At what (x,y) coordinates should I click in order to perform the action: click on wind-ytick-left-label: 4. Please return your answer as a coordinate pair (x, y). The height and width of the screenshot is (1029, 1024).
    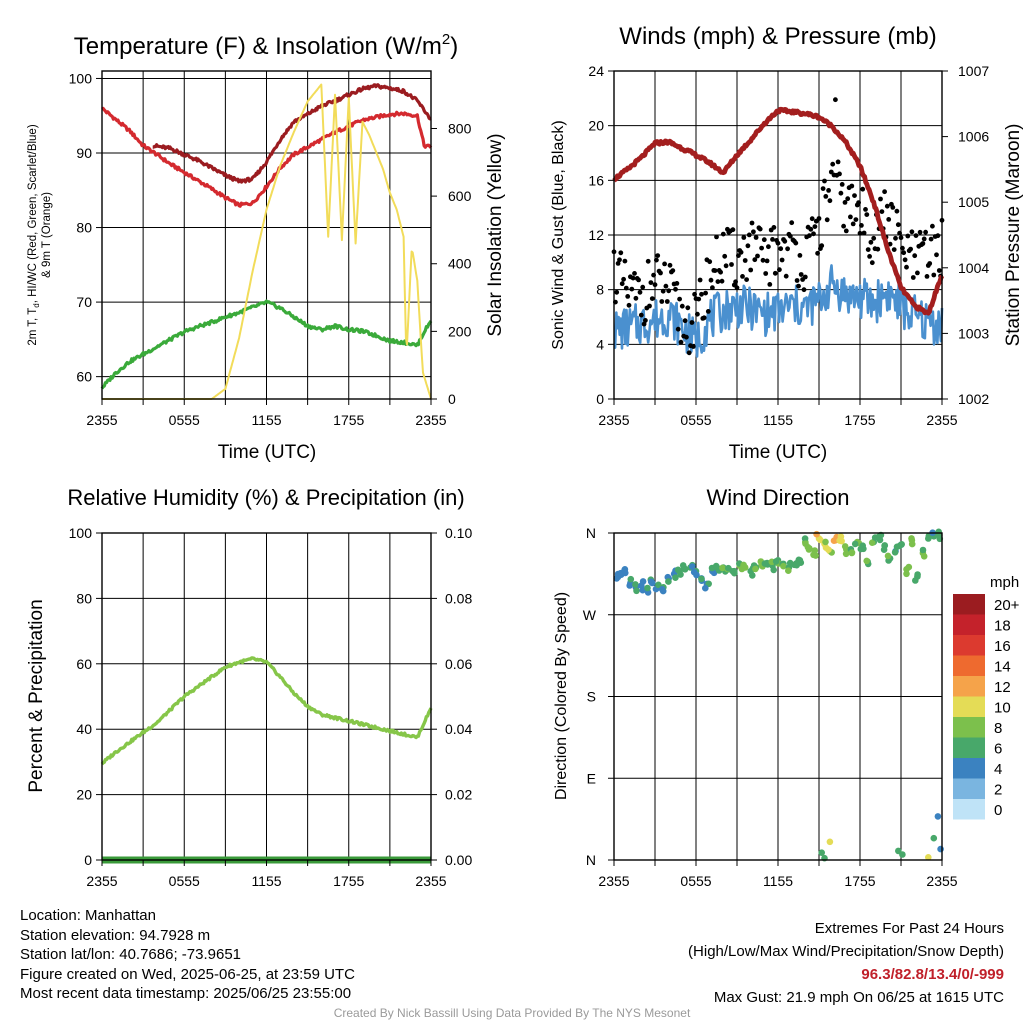
    Looking at the image, I should click on (600, 344).